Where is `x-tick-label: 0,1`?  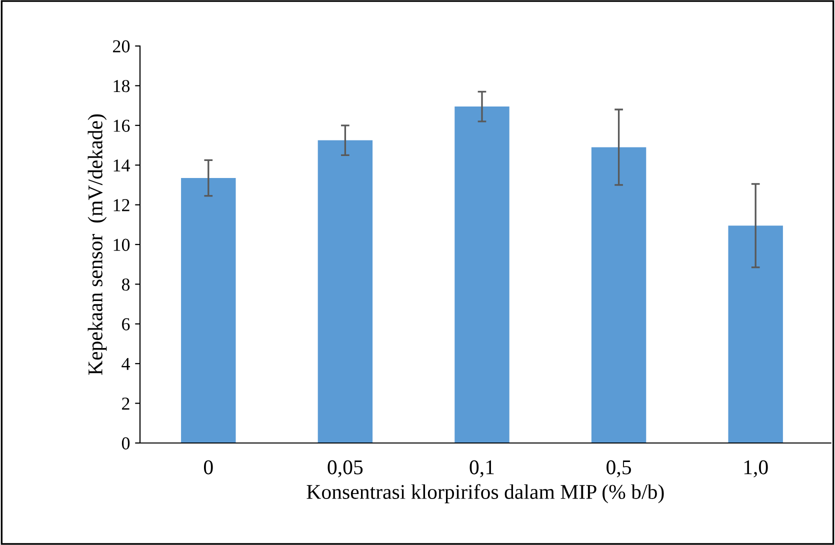
x-tick-label: 0,1 is located at coordinates (482, 469).